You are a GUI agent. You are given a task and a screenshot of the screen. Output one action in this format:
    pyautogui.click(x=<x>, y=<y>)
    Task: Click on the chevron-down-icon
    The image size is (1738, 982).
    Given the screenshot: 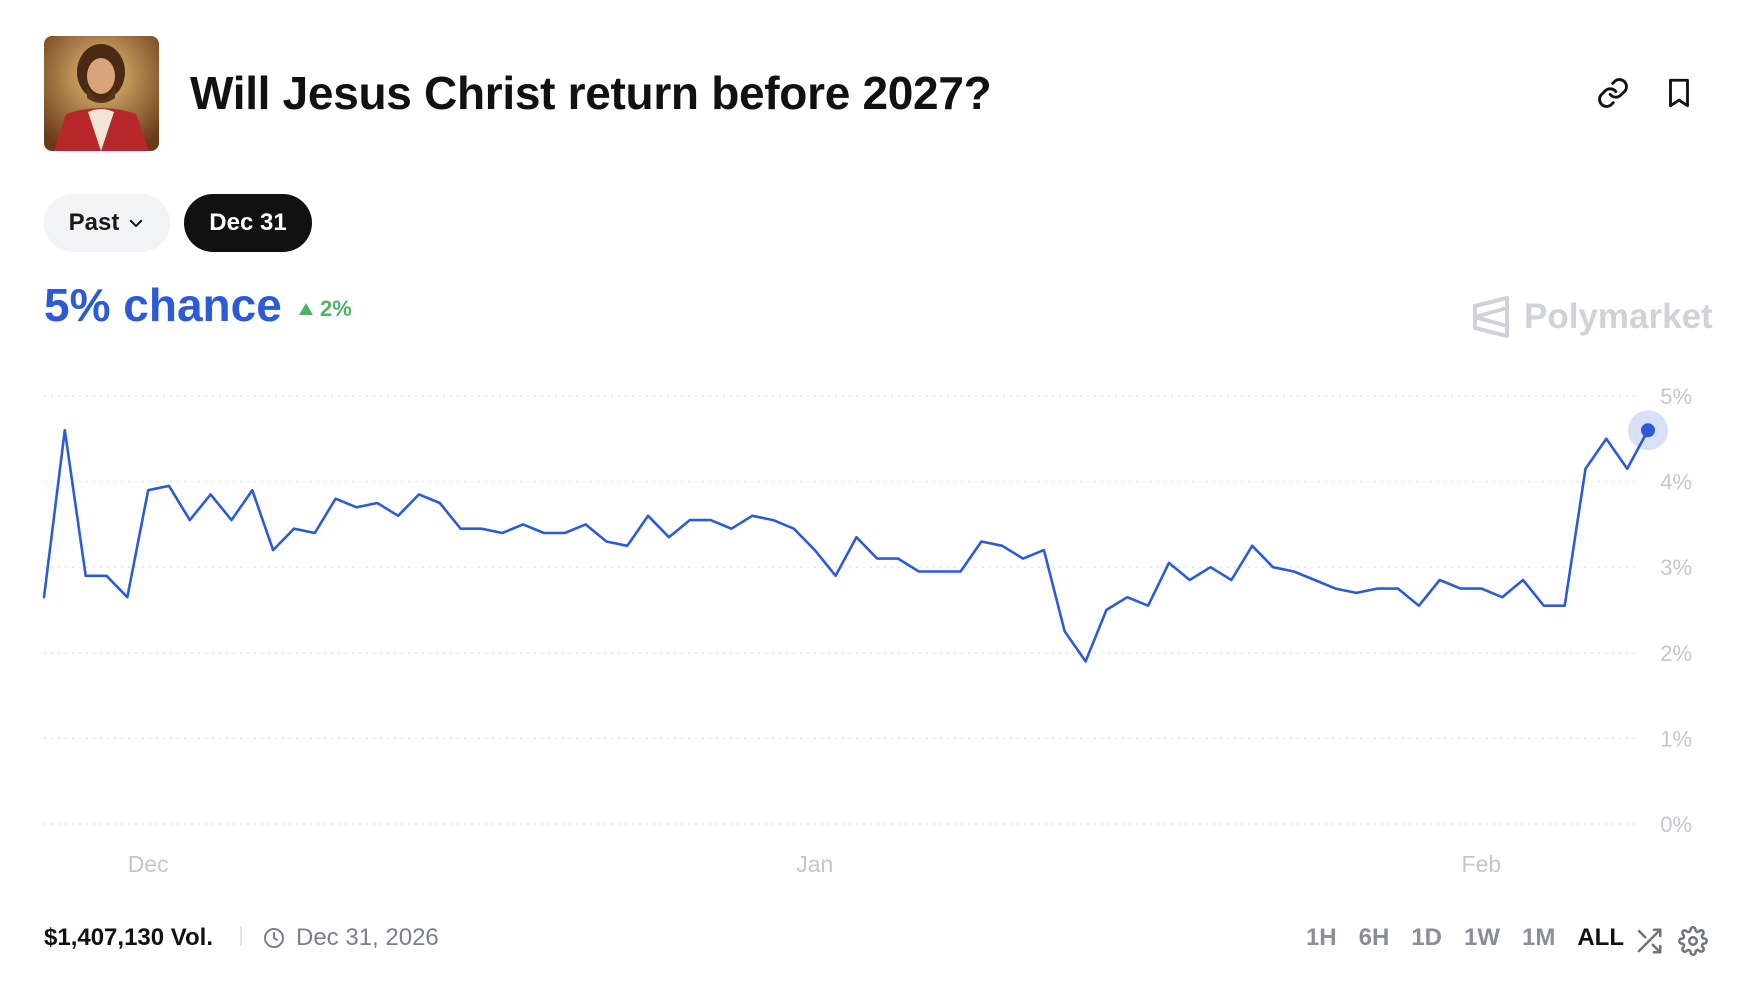 What is the action you would take?
    pyautogui.click(x=136, y=223)
    